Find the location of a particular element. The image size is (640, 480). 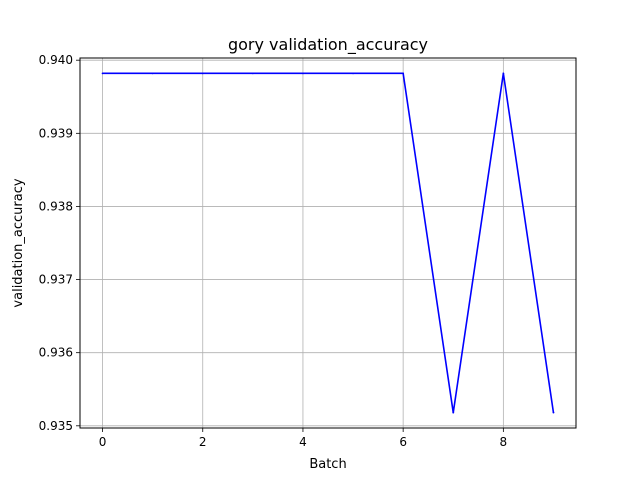

y-tick-label: 0.936 is located at coordinates (56, 353).